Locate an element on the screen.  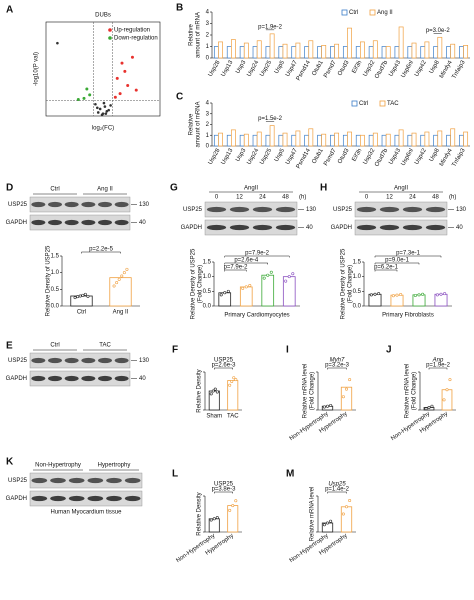
legend-label: Ang II is located at coordinates (385, 13).